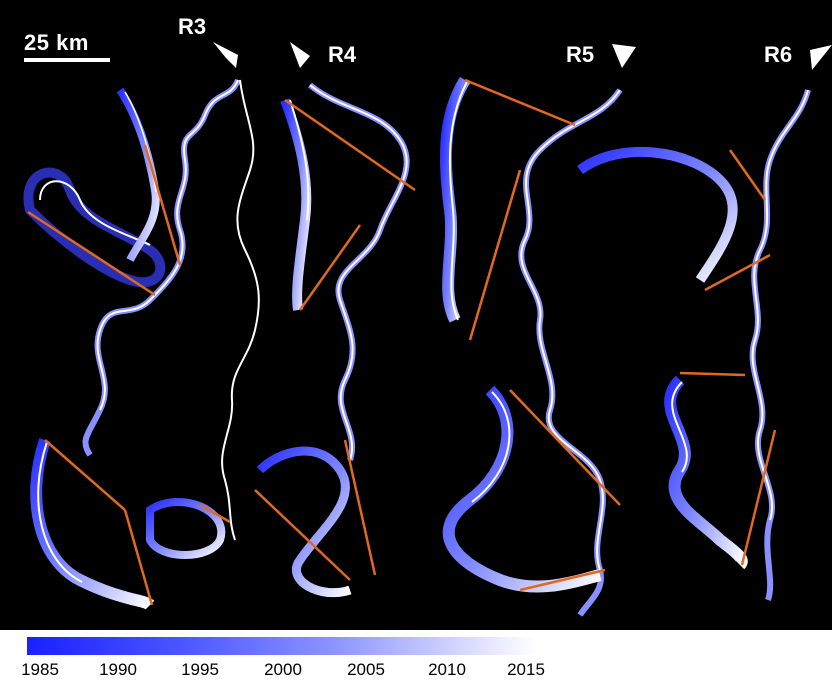 This screenshot has height=686, width=832. I want to click on colorbar-ticks: 1985 1990 1995 2000 2005 2010 2015, so click(416, 672).